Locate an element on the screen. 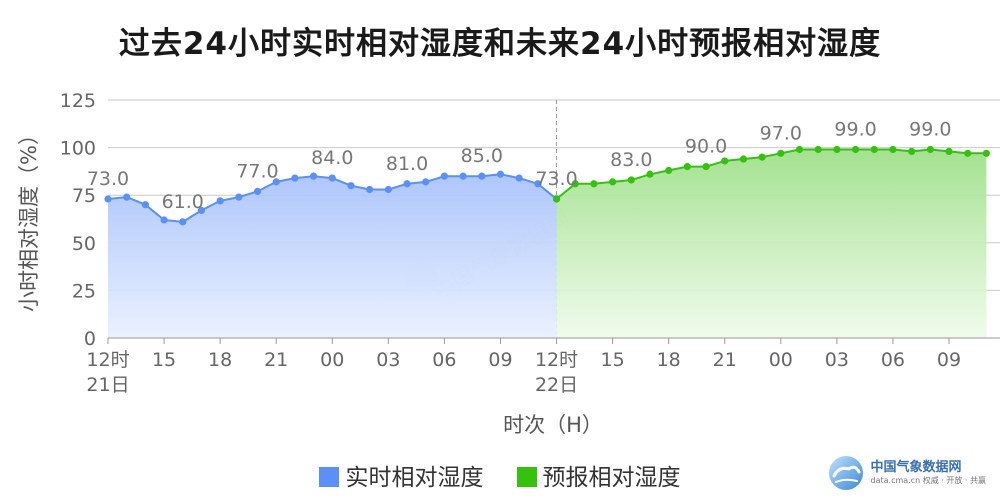  brand-name: 中国气象数据网 is located at coordinates (916, 467).